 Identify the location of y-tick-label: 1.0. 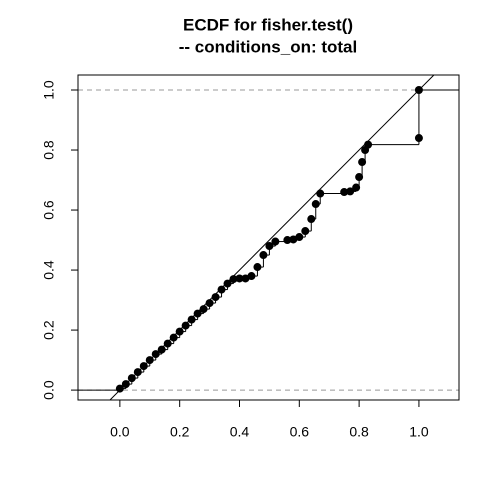
(49, 90).